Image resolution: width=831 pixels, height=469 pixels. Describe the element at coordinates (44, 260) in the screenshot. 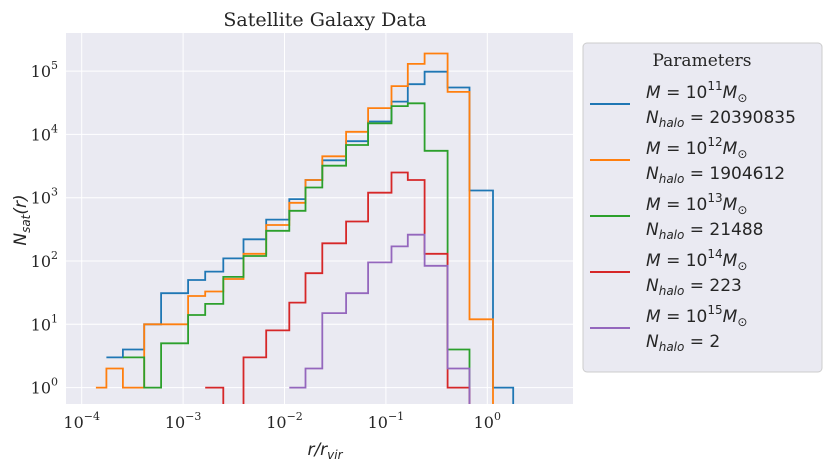

I see `y-tick-label: 10²` at that location.